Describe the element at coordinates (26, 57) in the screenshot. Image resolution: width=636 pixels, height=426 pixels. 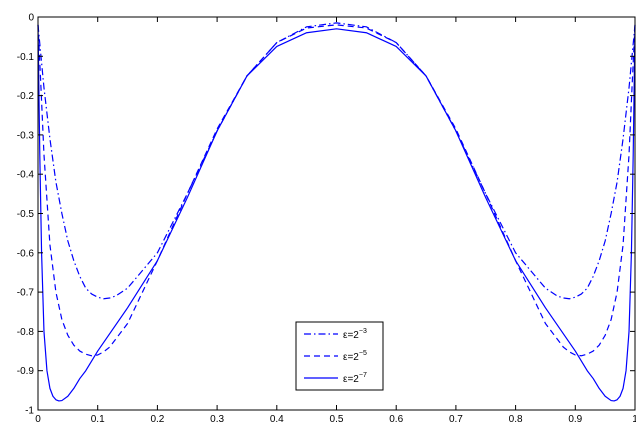
I see `y-tick-label: -0.1` at that location.